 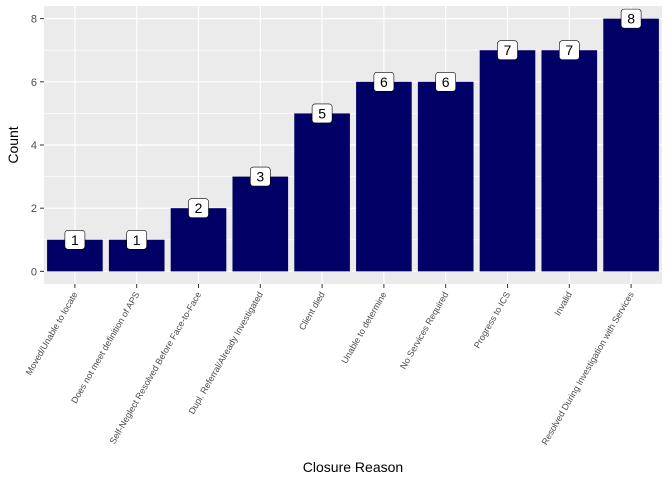 What do you see at coordinates (353, 467) in the screenshot?
I see `x-axis-title: Closure Reason` at bounding box center [353, 467].